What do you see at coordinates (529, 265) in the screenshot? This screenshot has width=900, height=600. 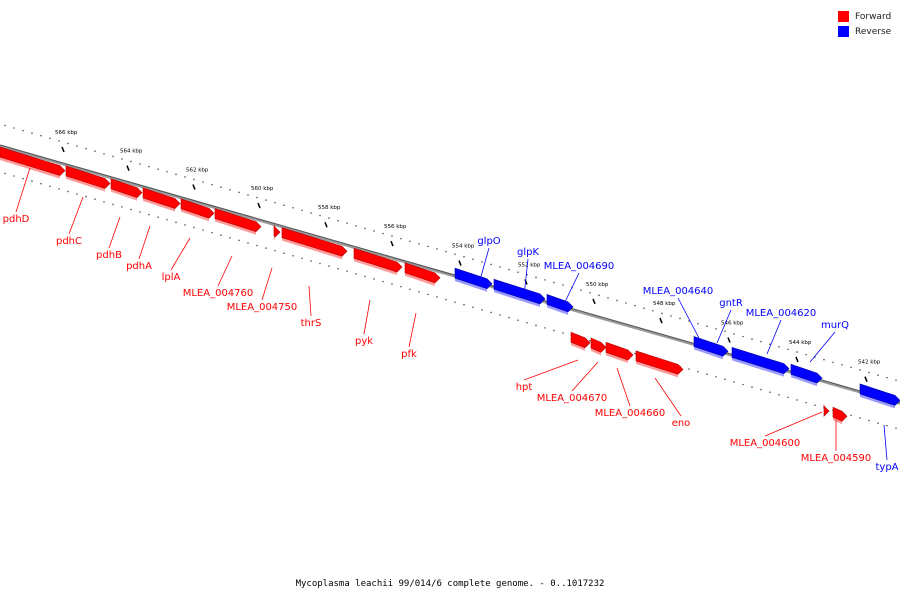 I see `tick-label: 552 kbp` at bounding box center [529, 265].